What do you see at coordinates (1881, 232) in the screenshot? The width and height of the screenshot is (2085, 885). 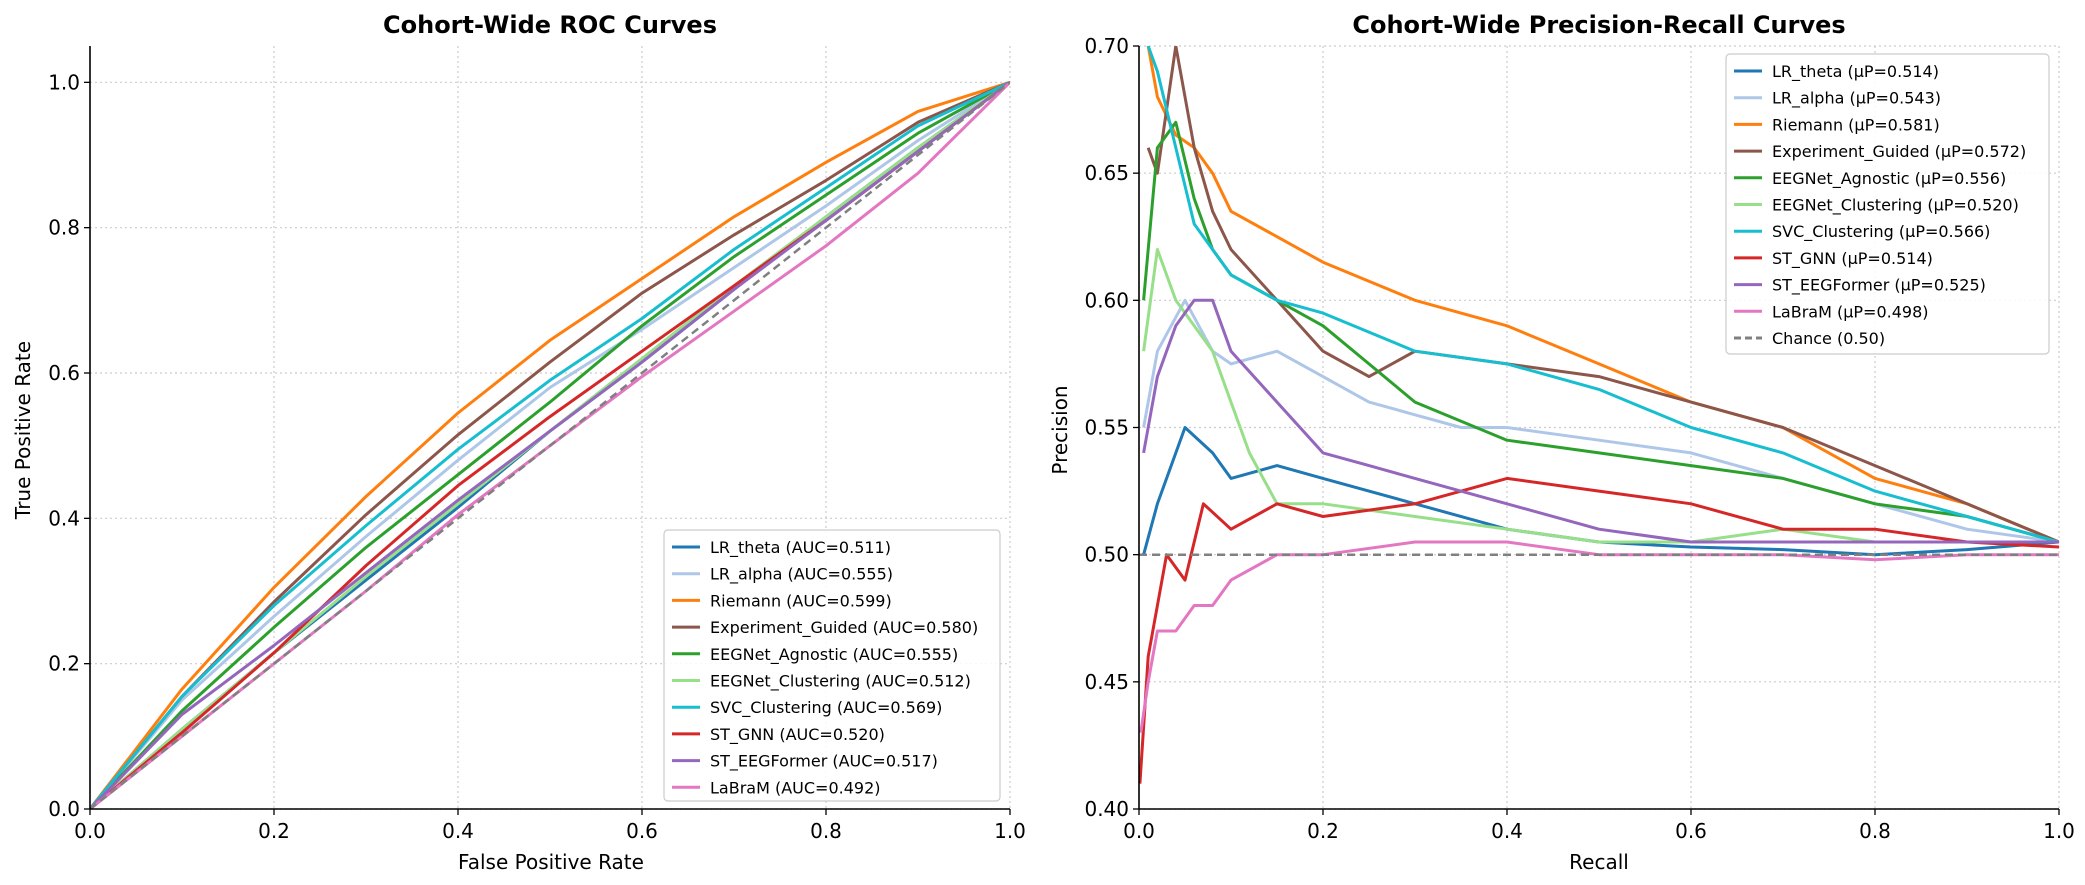 I see `legend-label: SVC_Clustering (μP=0.566)` at bounding box center [1881, 232].